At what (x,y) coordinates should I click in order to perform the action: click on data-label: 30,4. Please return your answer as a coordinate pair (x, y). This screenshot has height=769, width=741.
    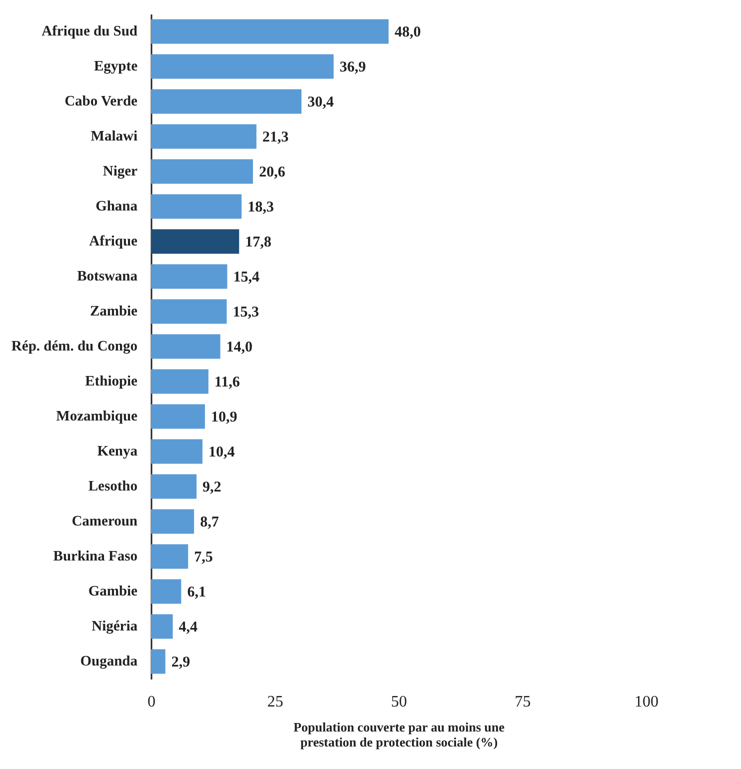
    Looking at the image, I should click on (320, 102).